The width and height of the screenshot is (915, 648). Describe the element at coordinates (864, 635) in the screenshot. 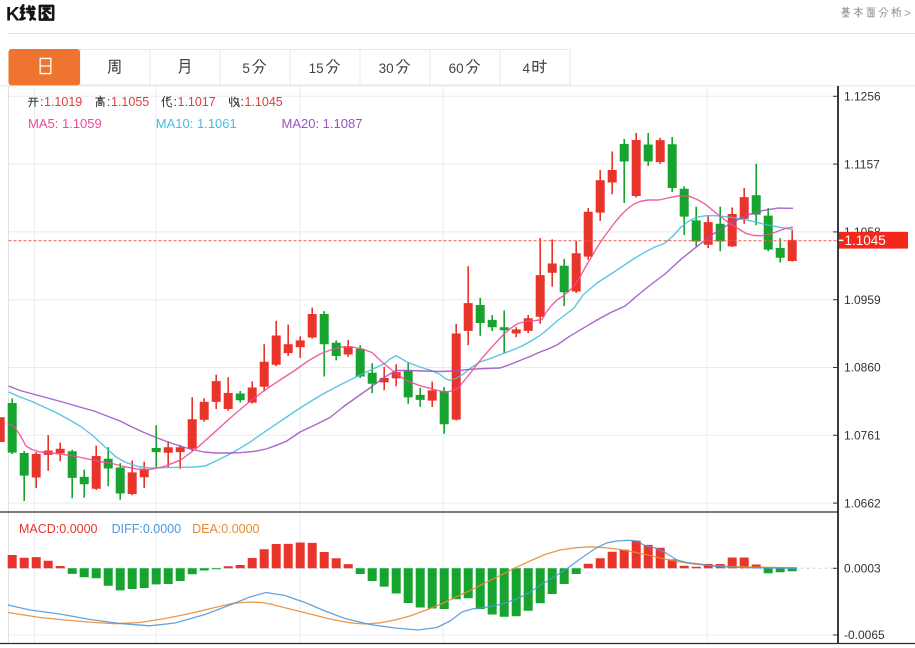

I see `svg-text: -0.0065` at that location.